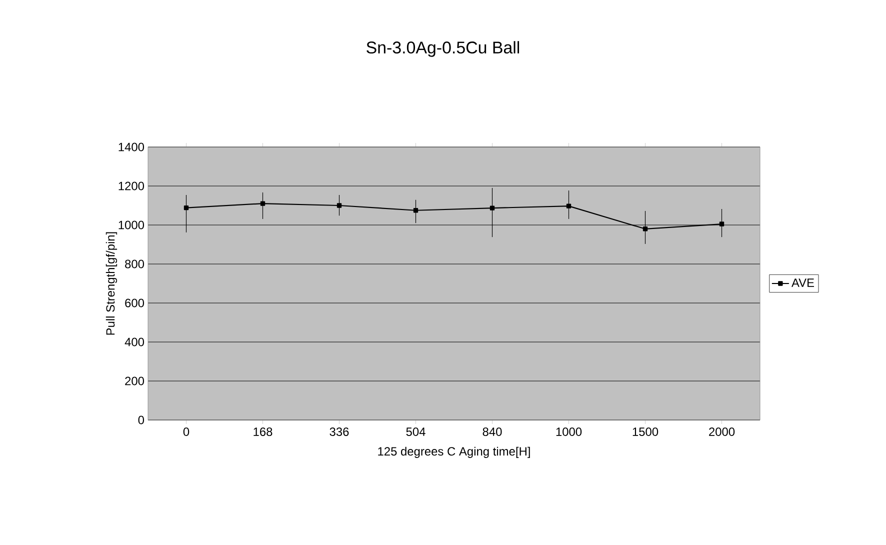 The image size is (886, 545). Describe the element at coordinates (569, 432) in the screenshot. I see `x-tick-label: 1000` at that location.